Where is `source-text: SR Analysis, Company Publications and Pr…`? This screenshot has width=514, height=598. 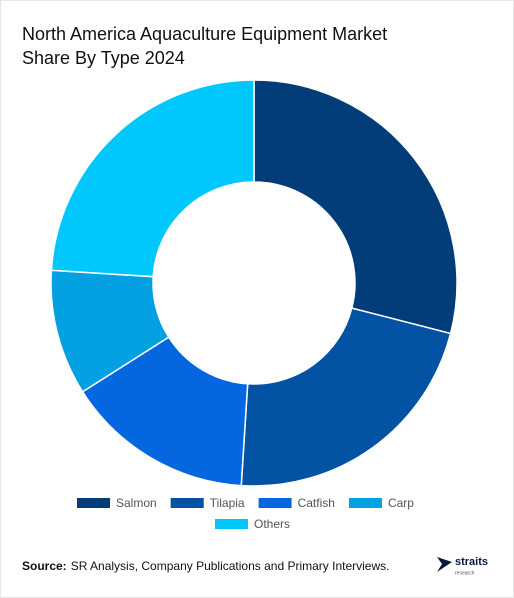
source-text: SR Analysis, Company Publications and Pr… is located at coordinates (230, 566).